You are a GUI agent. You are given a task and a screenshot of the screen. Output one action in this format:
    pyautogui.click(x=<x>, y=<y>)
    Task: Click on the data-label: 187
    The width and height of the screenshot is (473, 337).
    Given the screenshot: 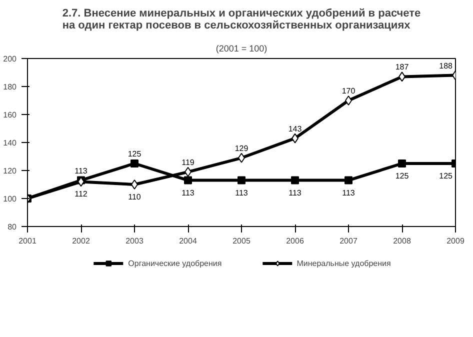 What is the action you would take?
    pyautogui.click(x=402, y=67)
    